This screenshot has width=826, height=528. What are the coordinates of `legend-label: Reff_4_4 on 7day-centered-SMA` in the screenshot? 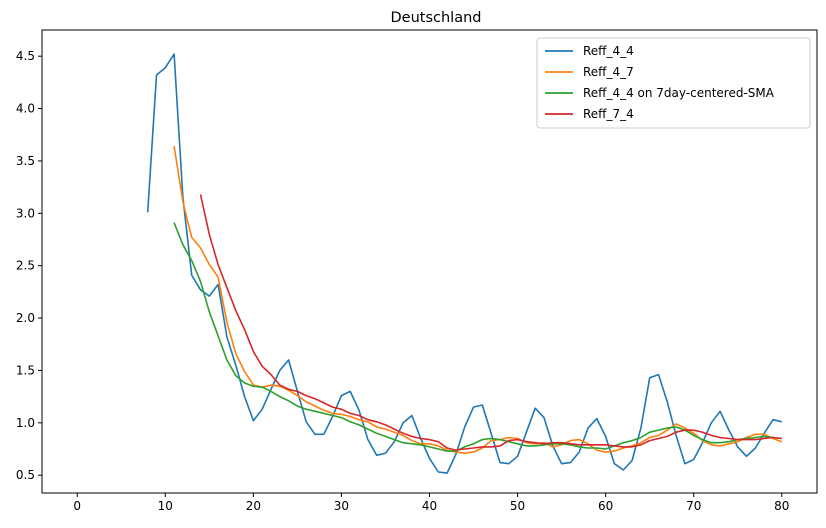 It's located at (679, 93).